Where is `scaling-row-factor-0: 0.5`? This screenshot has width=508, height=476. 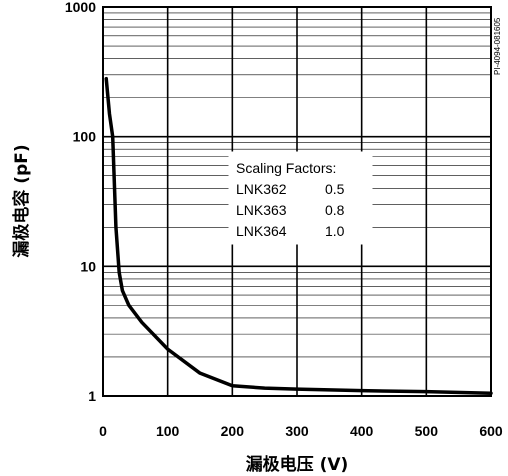
scaling-row-factor-0: 0.5 is located at coordinates (335, 189).